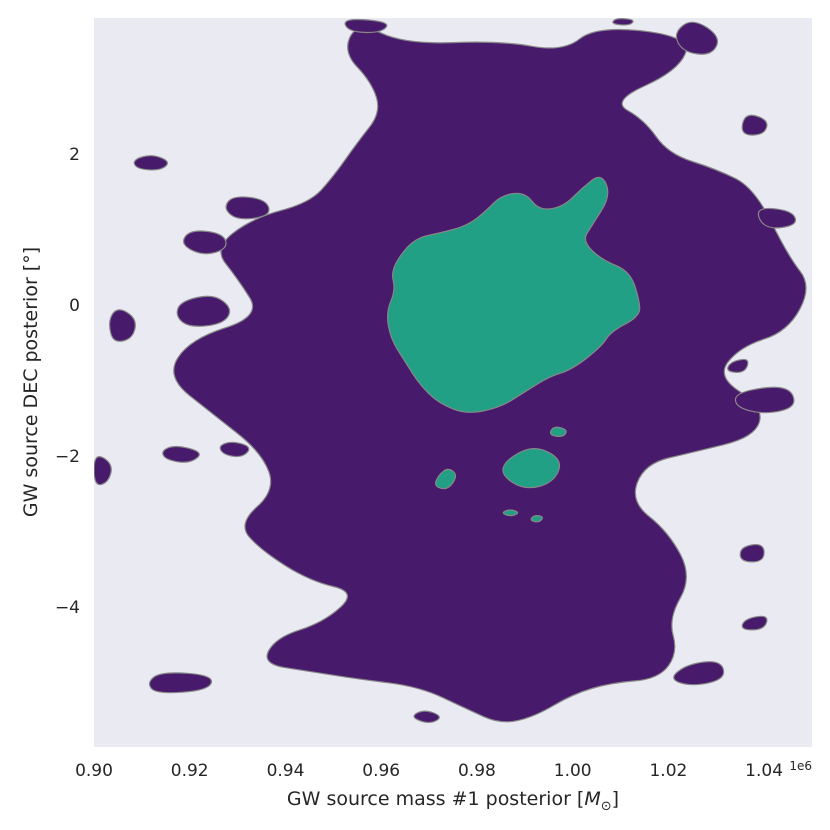 This screenshot has height=830, width=830. Describe the element at coordinates (31, 382) in the screenshot. I see `y-axis-label: GW source DEC posterior [°]` at that location.